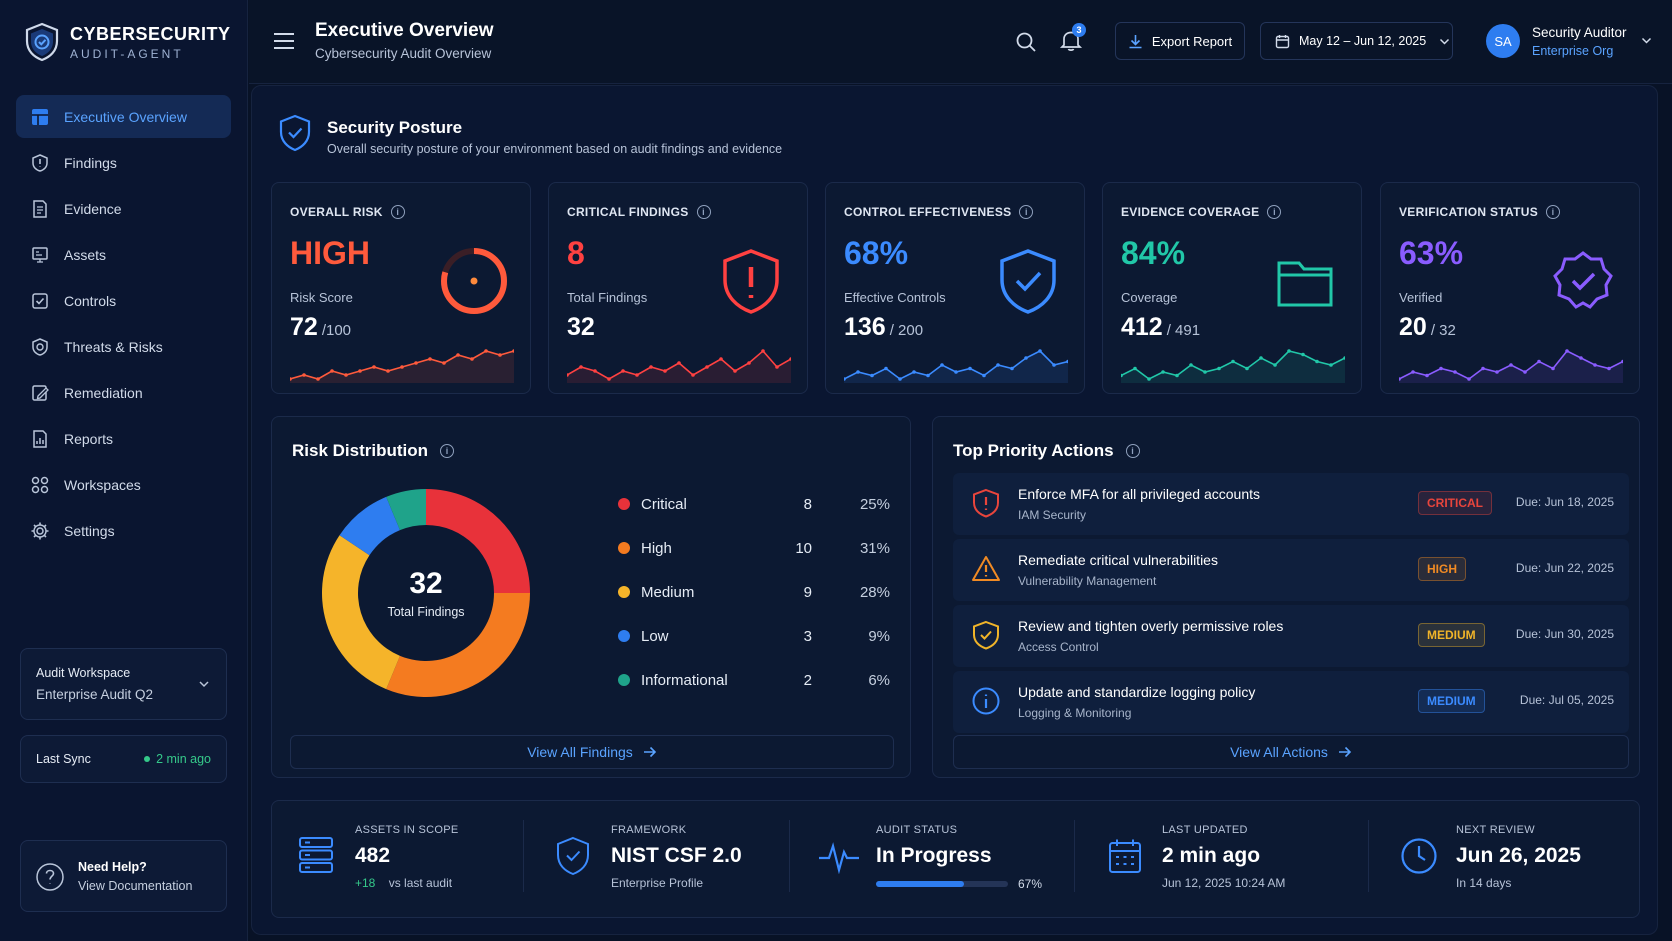 Image resolution: width=1672 pixels, height=941 pixels. I want to click on folder-icon, so click(1305, 284).